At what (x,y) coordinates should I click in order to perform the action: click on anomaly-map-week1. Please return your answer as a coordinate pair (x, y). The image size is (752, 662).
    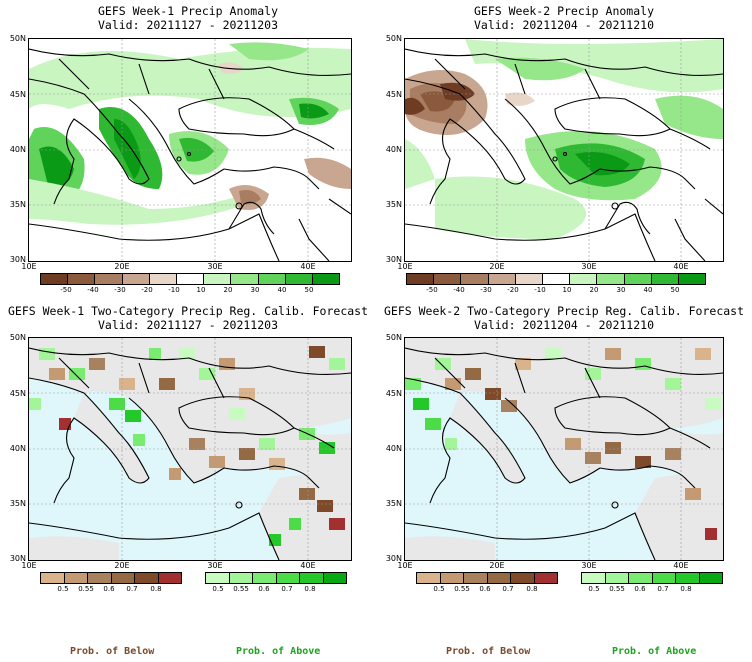
    Looking at the image, I should click on (190, 150).